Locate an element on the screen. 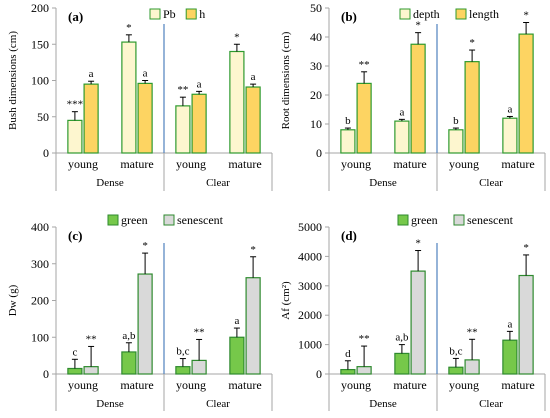 This screenshot has height=418, width=550. y-tick-label: 5000 is located at coordinates (310, 227).